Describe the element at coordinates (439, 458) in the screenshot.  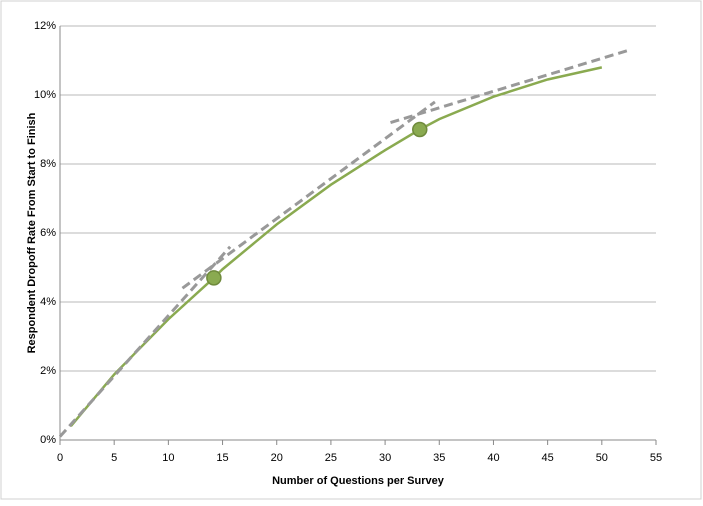
I see `x-tick-label: 35` at that location.